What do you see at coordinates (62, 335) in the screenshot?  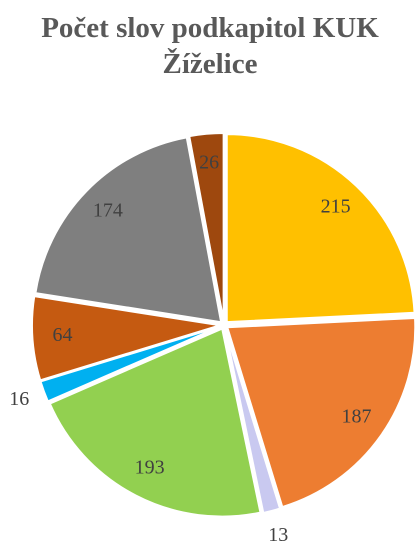 I see `data-label: 64` at bounding box center [62, 335].